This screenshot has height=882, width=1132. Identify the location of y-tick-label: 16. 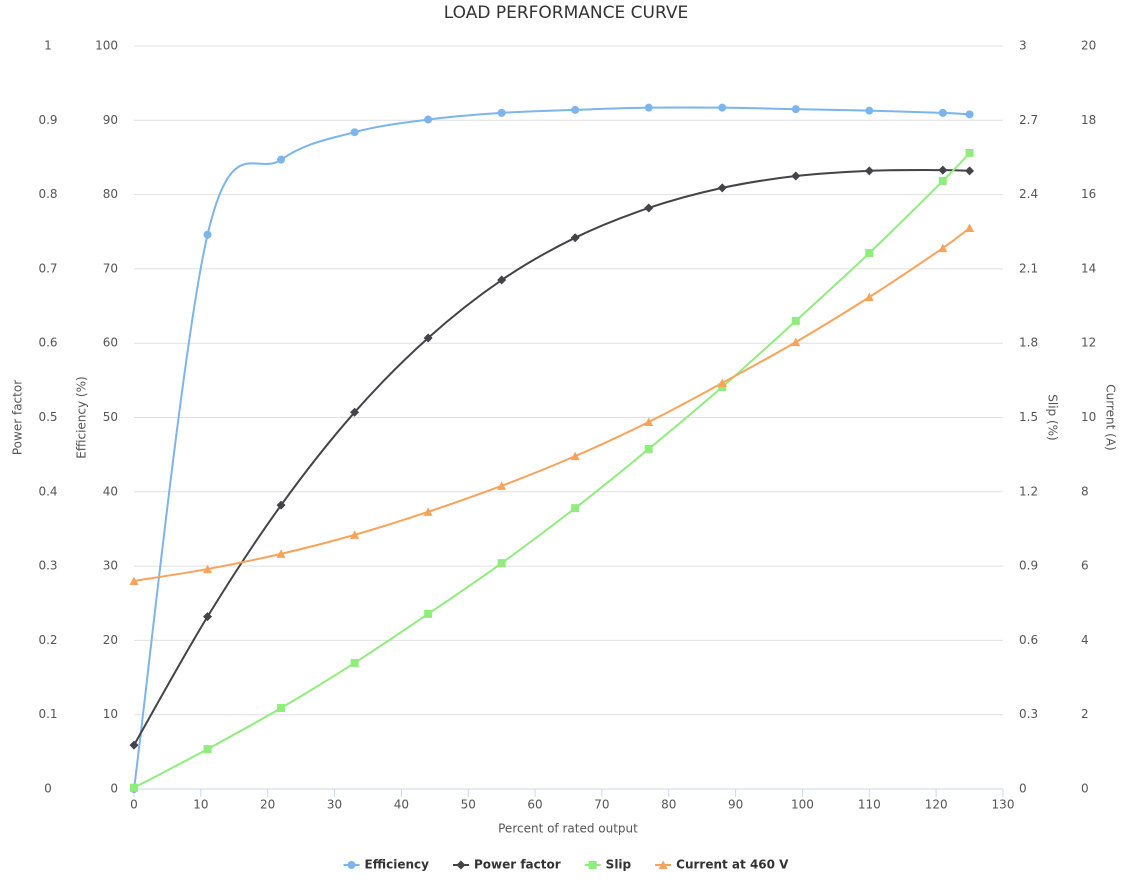
(1088, 194).